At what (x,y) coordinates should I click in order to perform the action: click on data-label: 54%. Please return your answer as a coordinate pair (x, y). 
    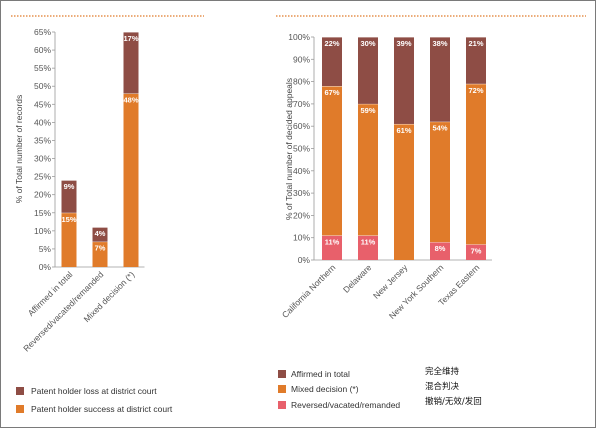
    Looking at the image, I should click on (439, 128).